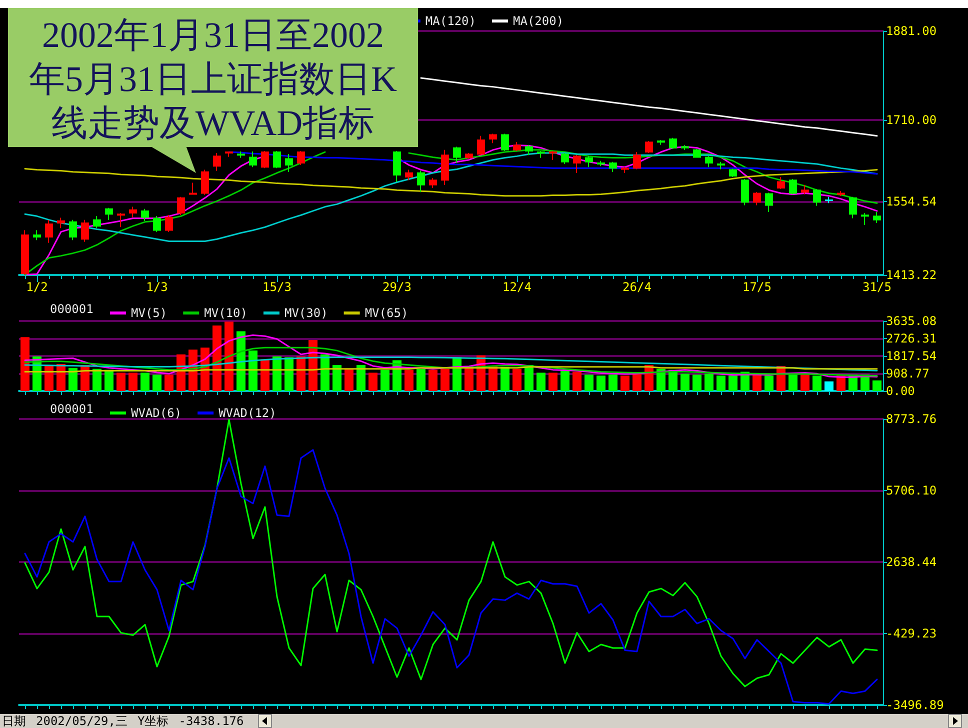 This screenshot has height=728, width=968. Describe the element at coordinates (911, 633) in the screenshot. I see `y-tick-label: -429.23` at that location.